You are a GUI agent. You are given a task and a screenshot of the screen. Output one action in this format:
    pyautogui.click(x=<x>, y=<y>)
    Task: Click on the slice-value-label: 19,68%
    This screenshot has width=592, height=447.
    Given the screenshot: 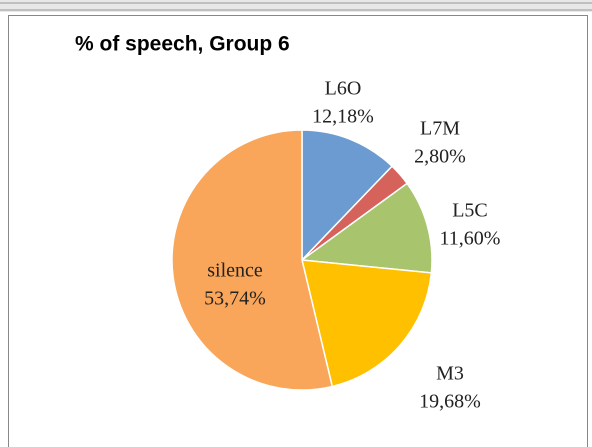 What is the action you would take?
    pyautogui.click(x=450, y=402)
    